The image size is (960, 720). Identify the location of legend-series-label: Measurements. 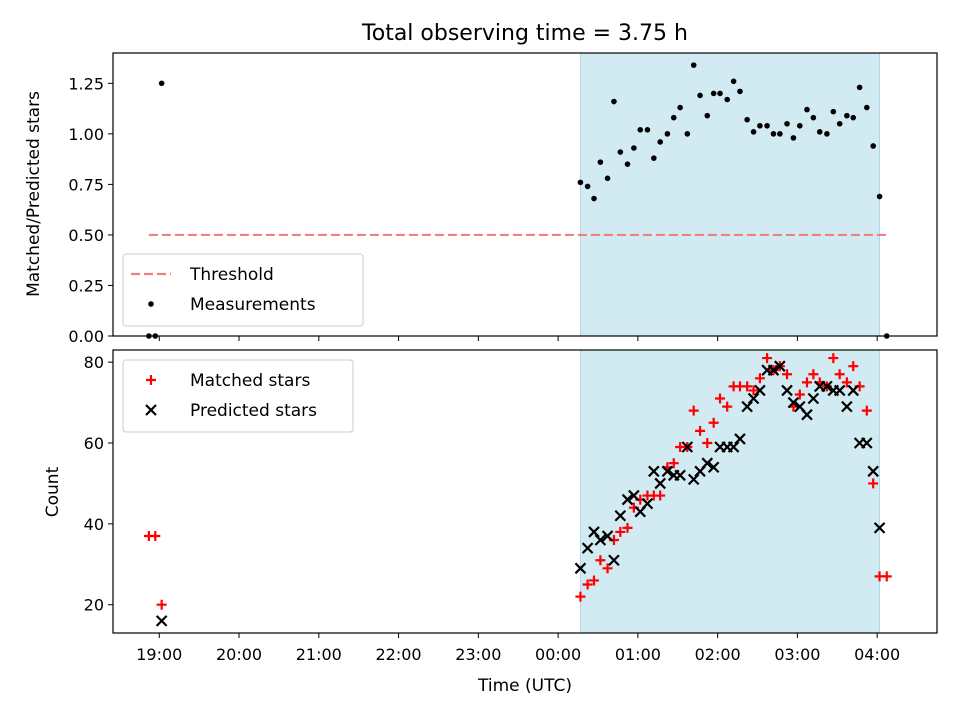
(253, 305).